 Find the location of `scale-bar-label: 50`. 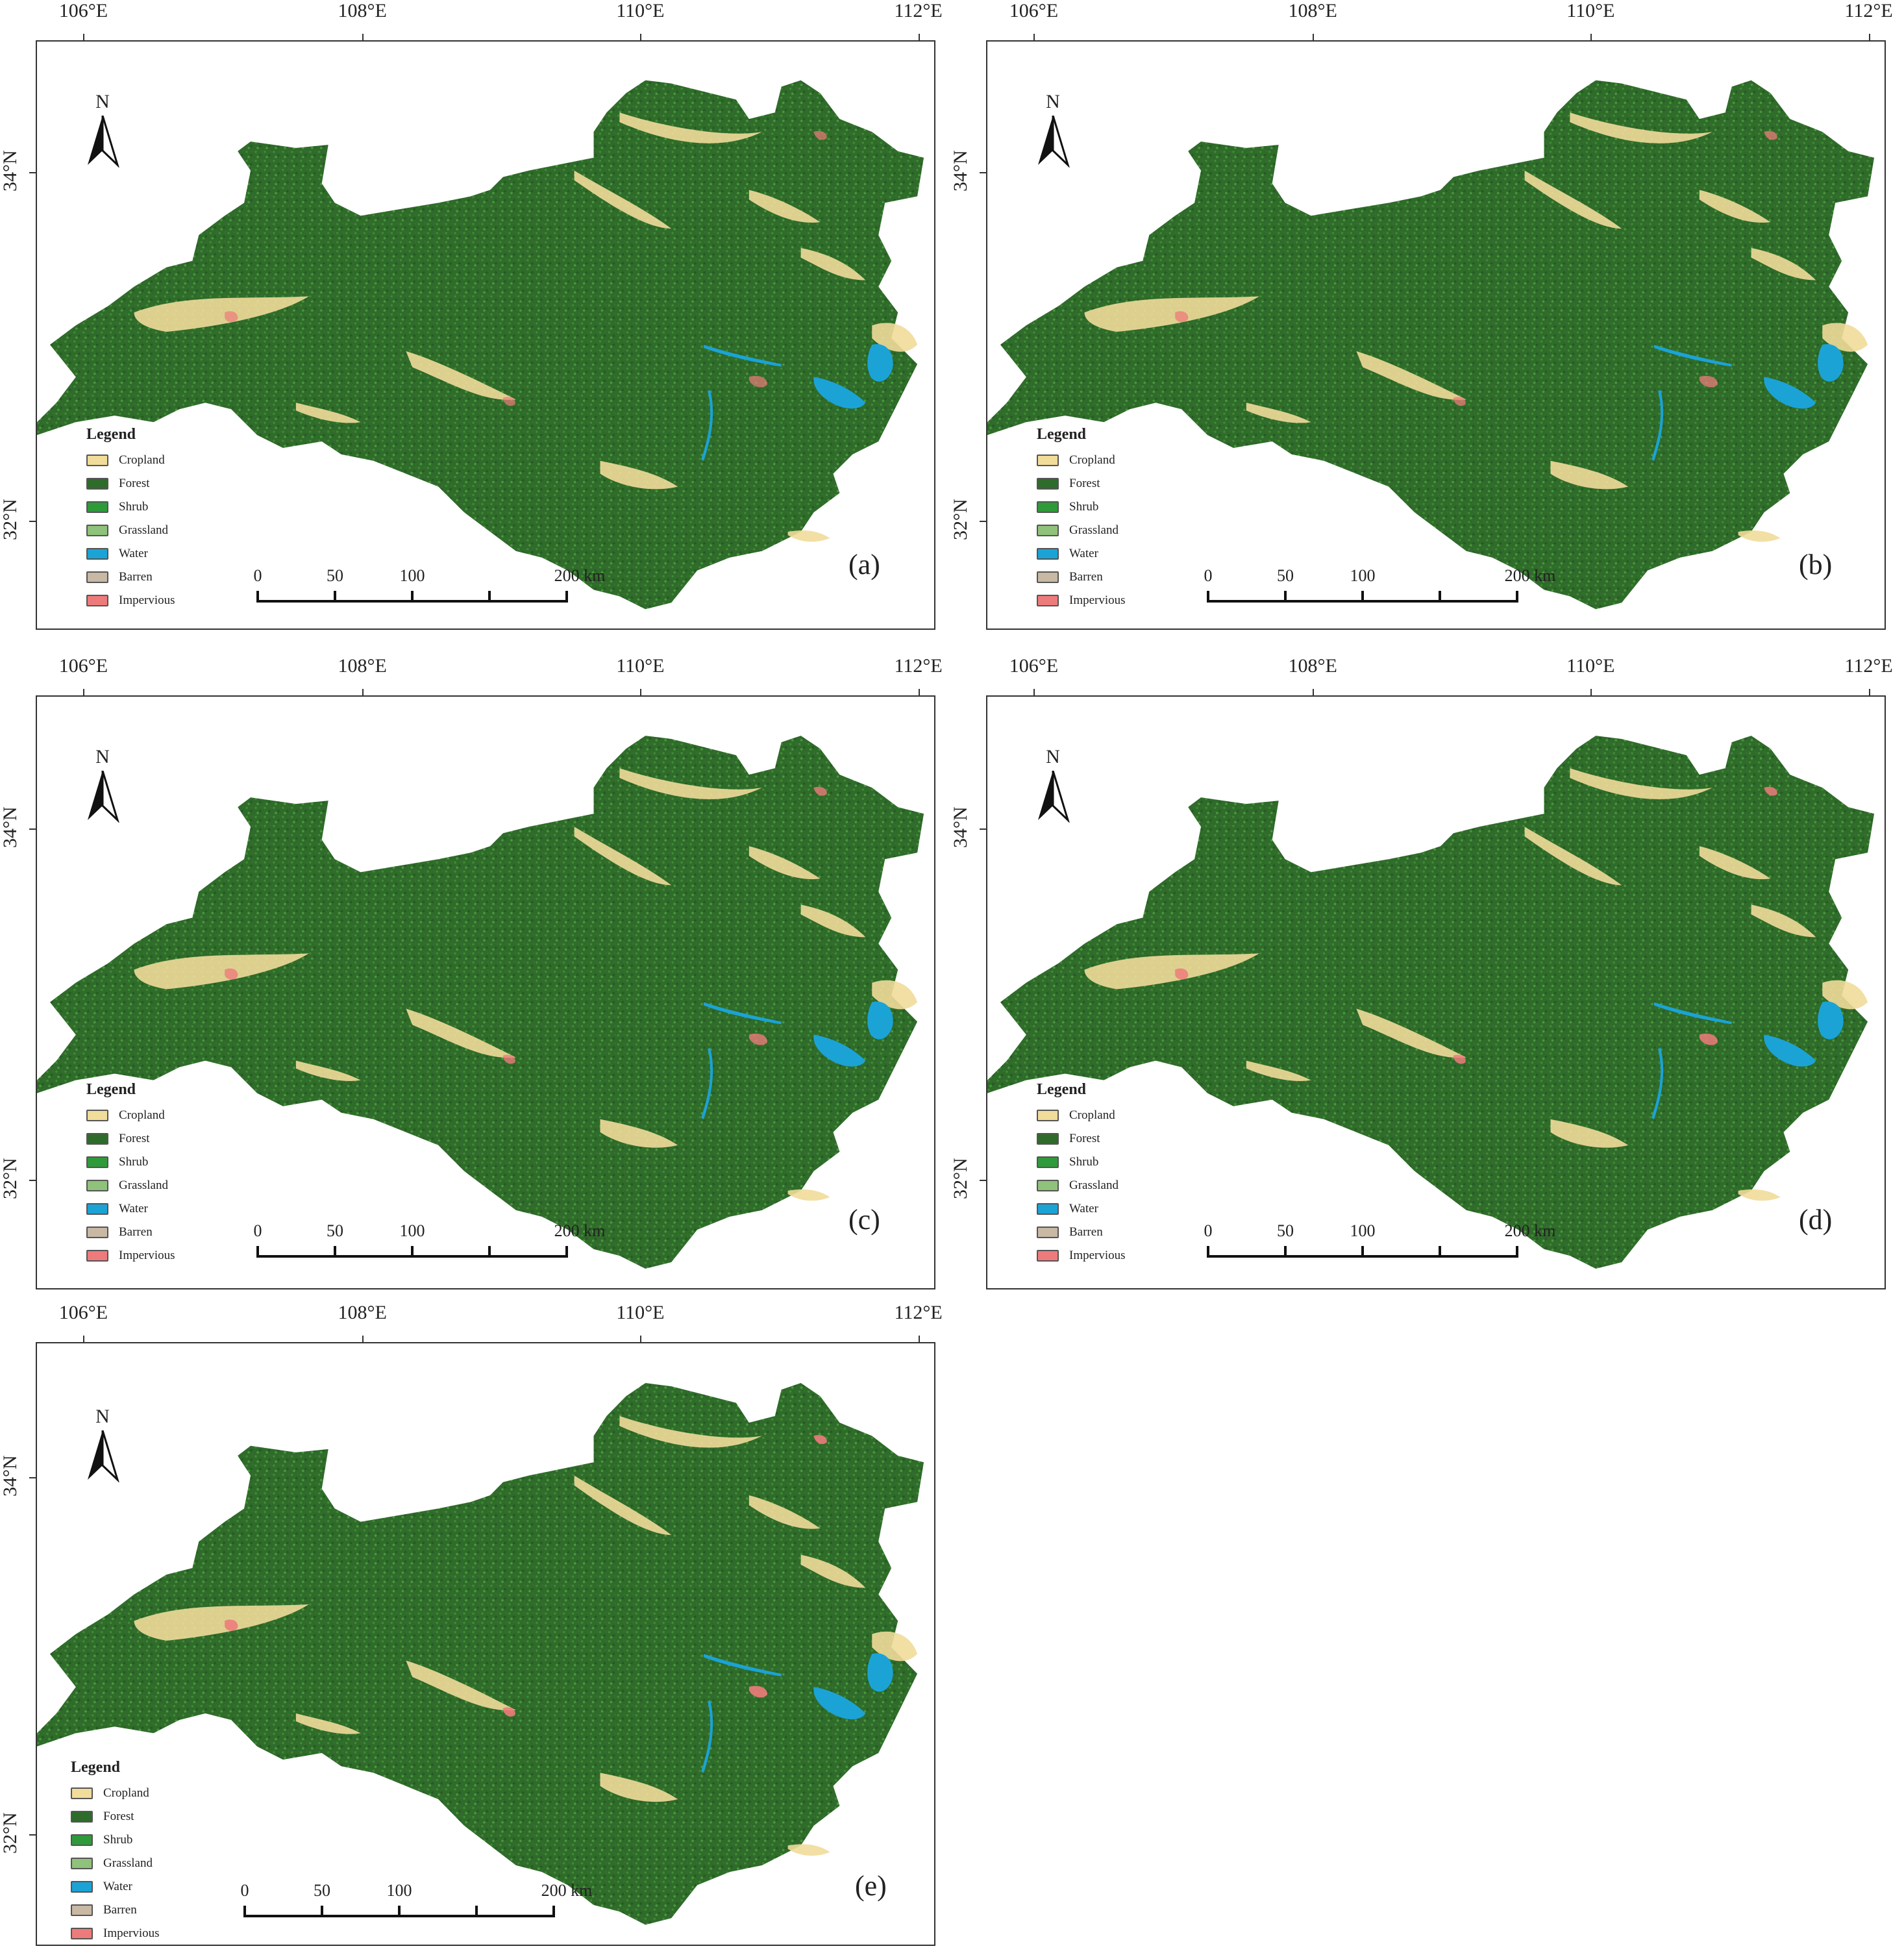

scale-bar-label: 50 is located at coordinates (1285, 575).